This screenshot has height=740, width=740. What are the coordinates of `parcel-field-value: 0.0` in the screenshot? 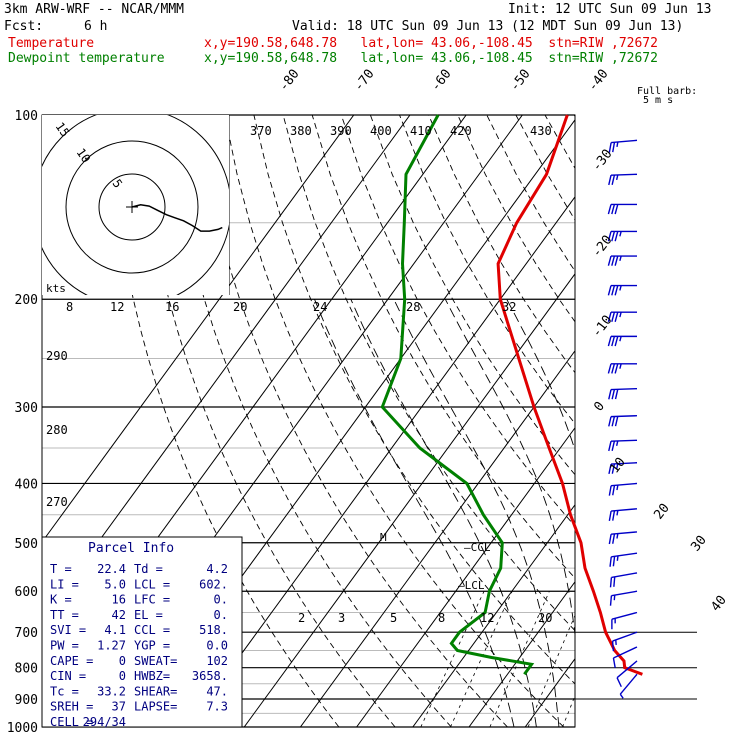 It's located at (217, 646).